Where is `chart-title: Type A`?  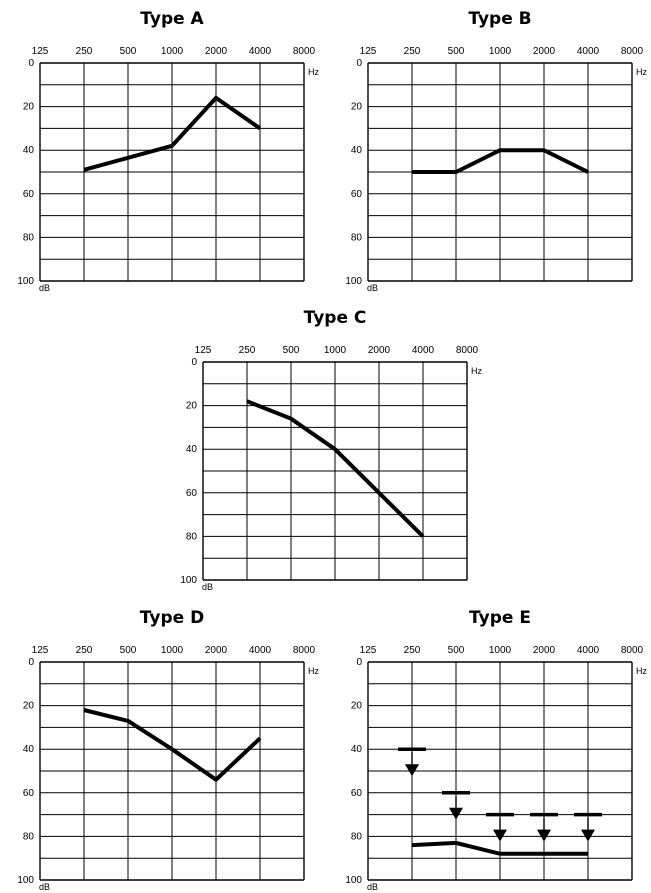 chart-title: Type A is located at coordinates (172, 19).